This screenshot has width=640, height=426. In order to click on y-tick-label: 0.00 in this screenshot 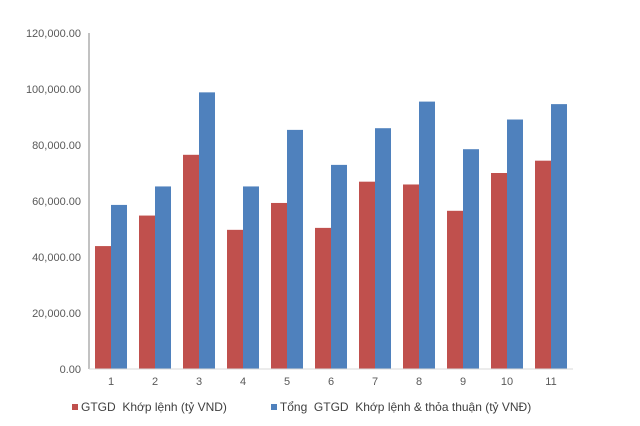, I will do `click(70, 370)`.